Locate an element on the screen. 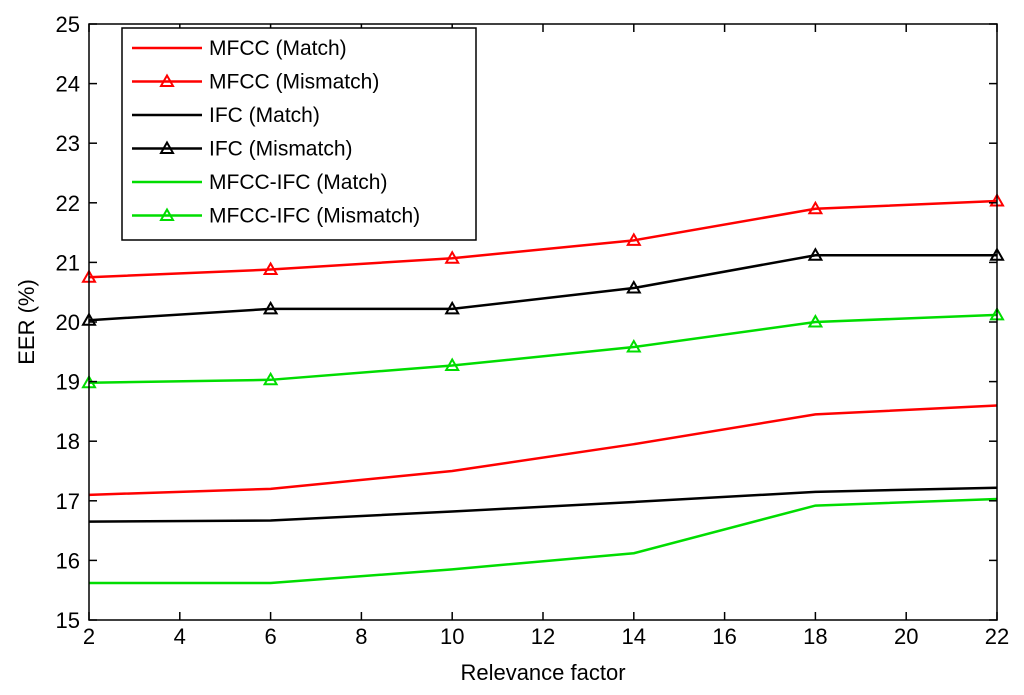 Image resolution: width=1024 pixels, height=695 pixels. y-tick-label-6: 21 is located at coordinates (68, 262).